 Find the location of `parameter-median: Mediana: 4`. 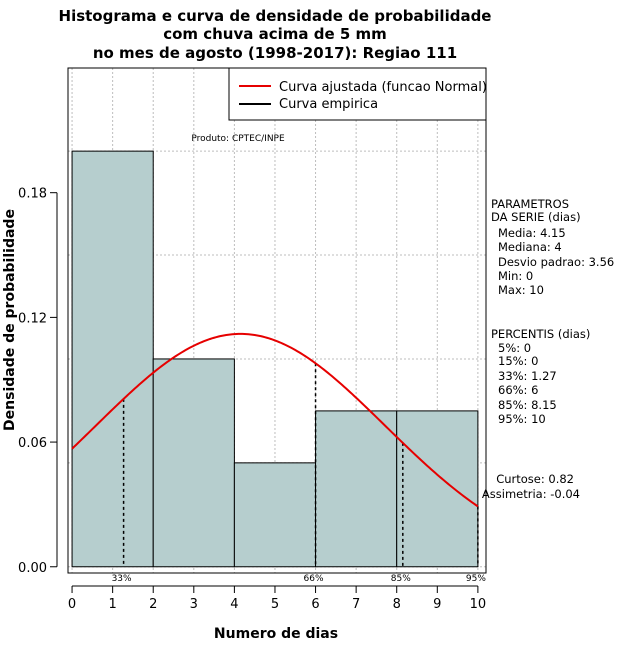

parameter-median: Mediana: 4 is located at coordinates (530, 247).